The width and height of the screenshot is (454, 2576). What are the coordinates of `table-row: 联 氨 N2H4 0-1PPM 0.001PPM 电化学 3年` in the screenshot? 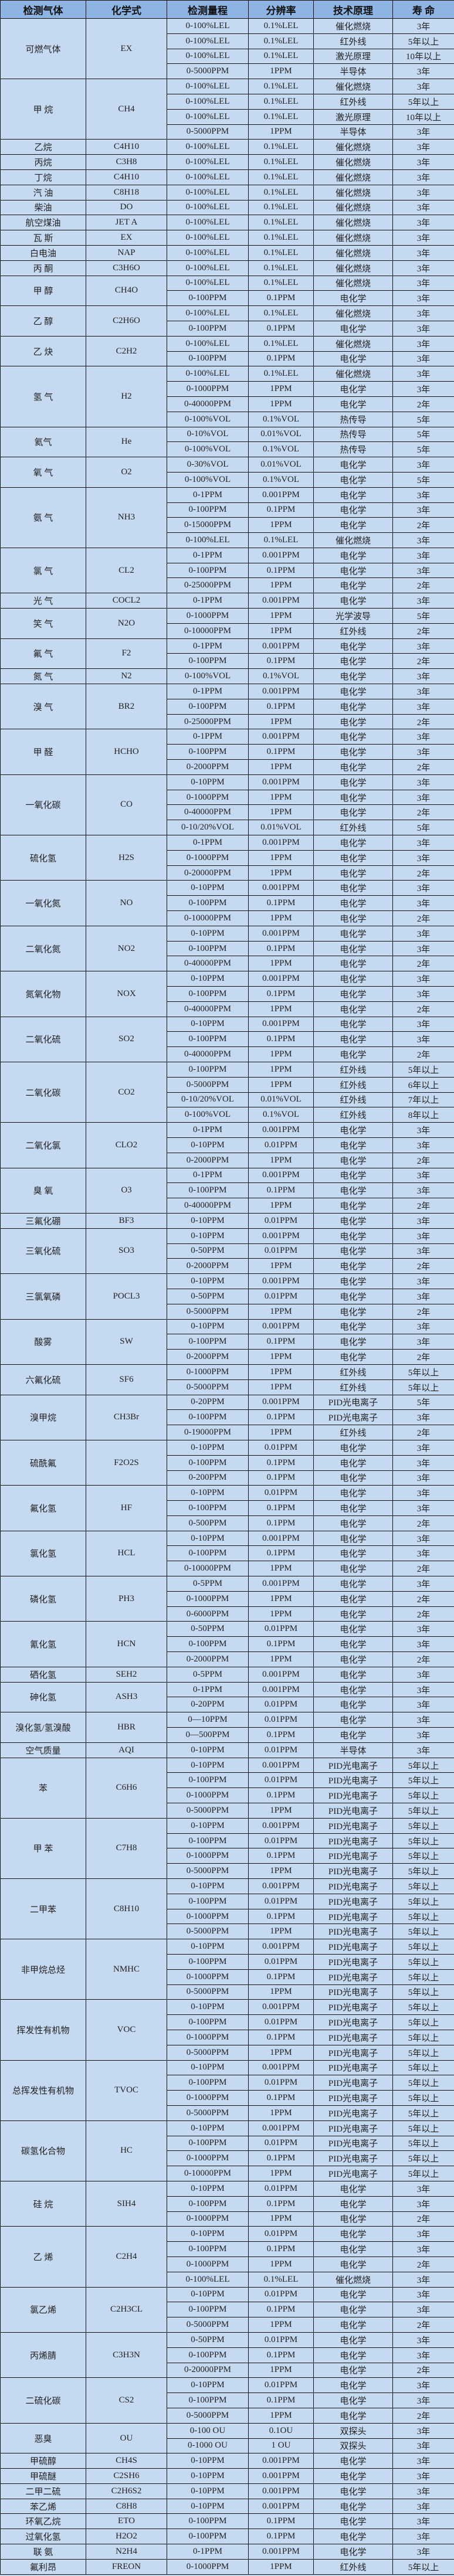 It's located at (227, 2552).